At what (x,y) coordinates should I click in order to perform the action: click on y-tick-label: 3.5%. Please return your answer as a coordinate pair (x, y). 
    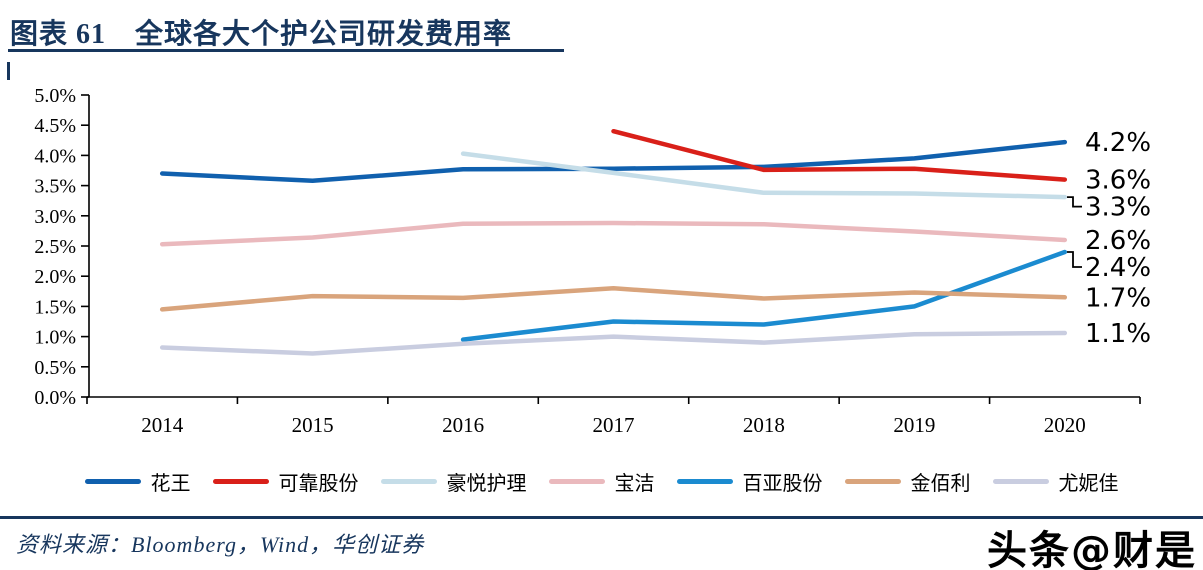
    Looking at the image, I should click on (55, 187).